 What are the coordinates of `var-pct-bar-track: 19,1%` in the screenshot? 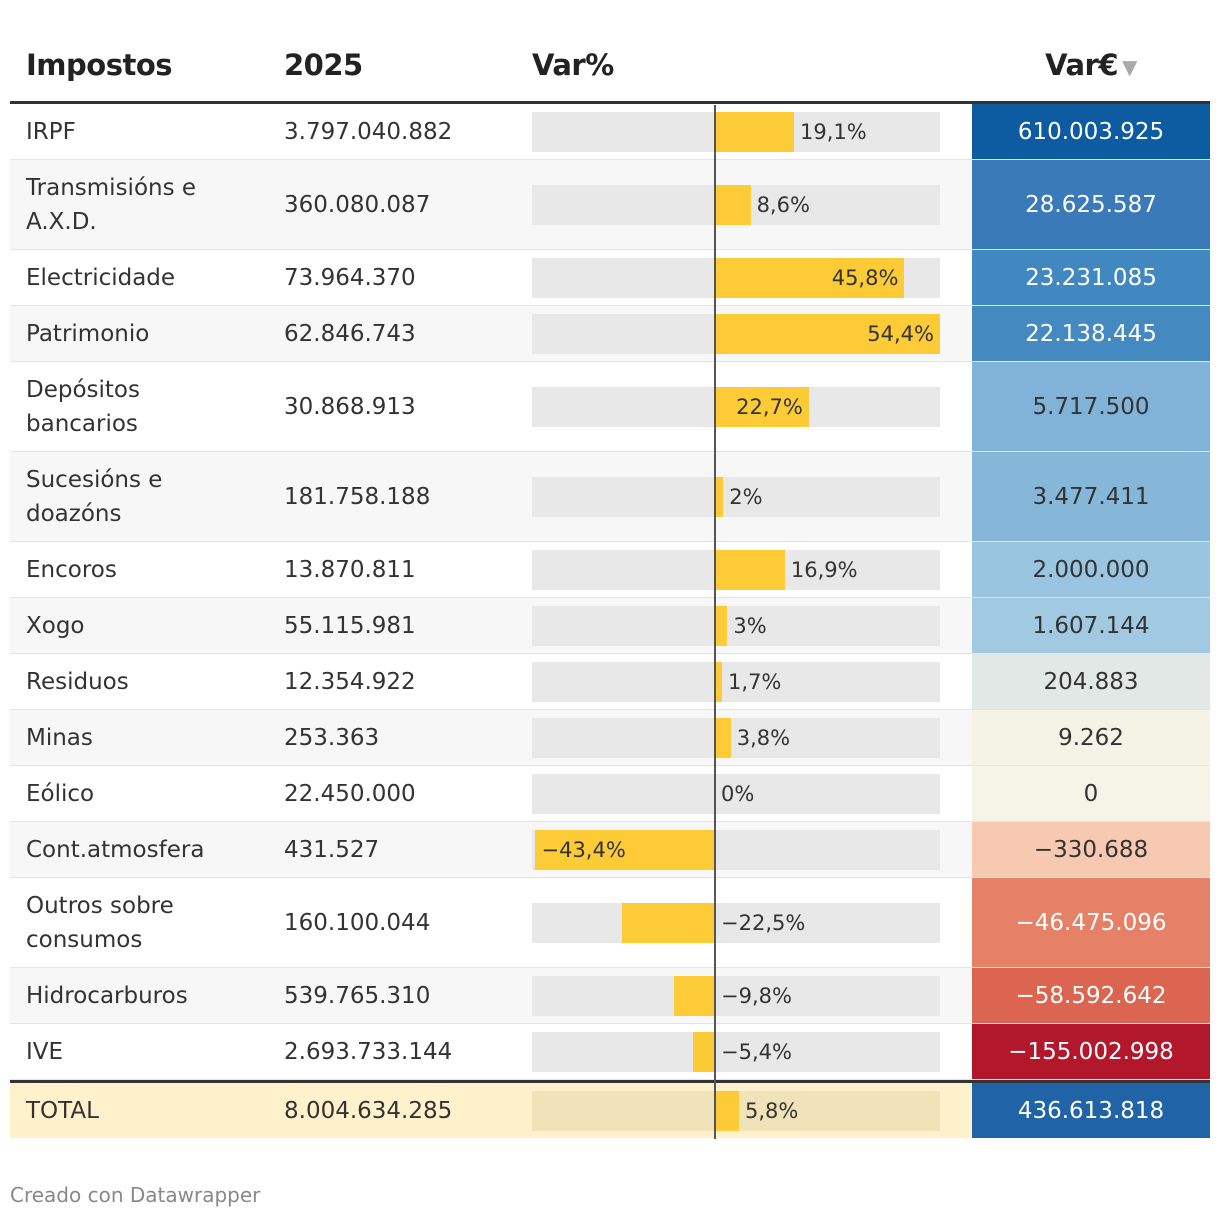 It's located at (736, 131).